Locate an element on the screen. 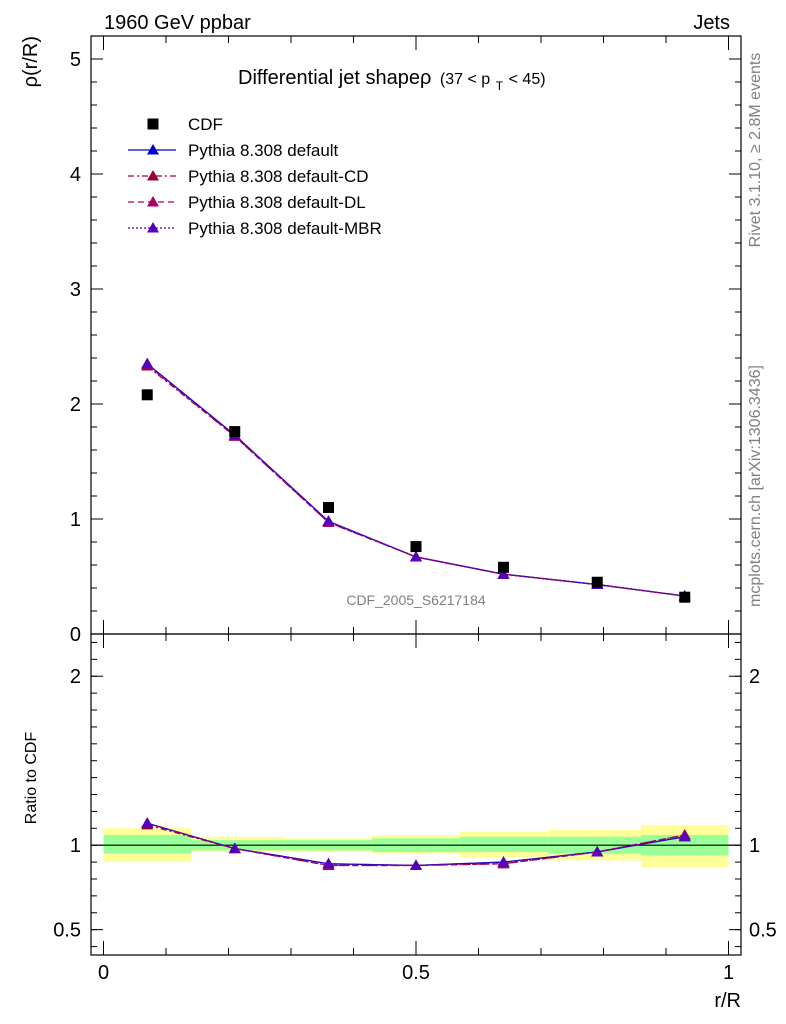 This screenshot has width=786, height=1024. plot-title-cut: (37 < p is located at coordinates (465, 79).